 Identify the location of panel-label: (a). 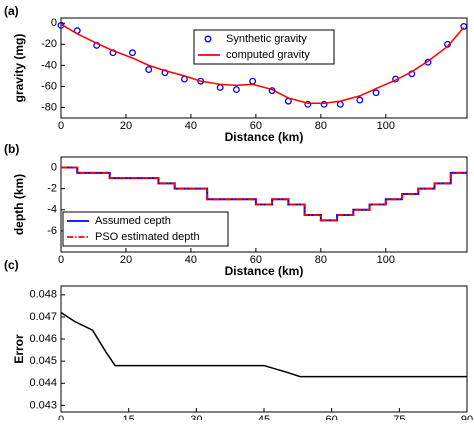
(11, 11).